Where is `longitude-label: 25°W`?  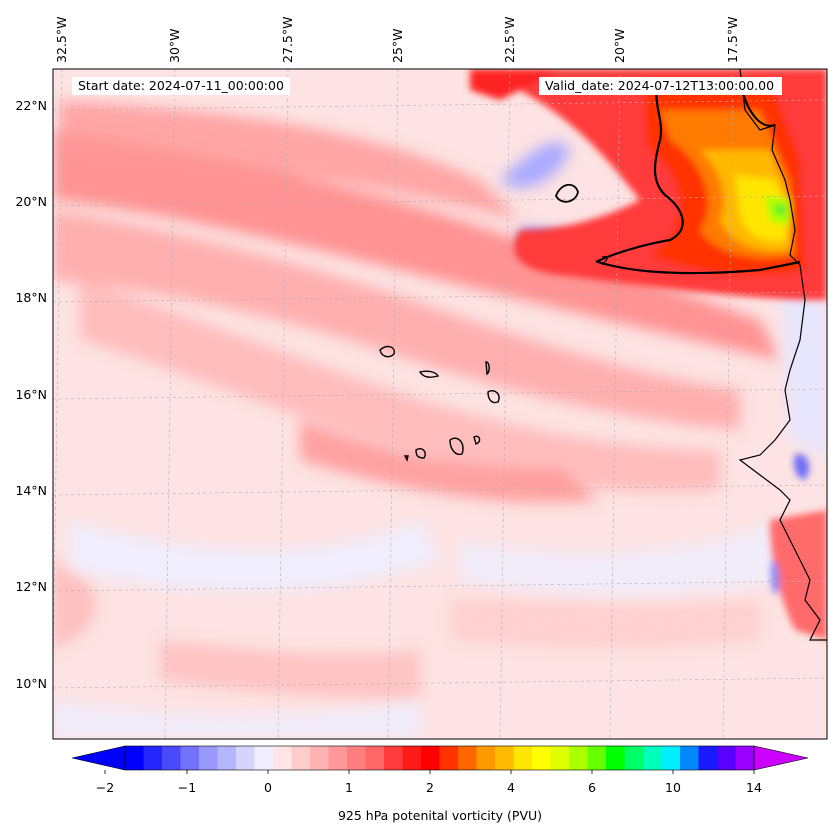 longitude-label: 25°W is located at coordinates (397, 45).